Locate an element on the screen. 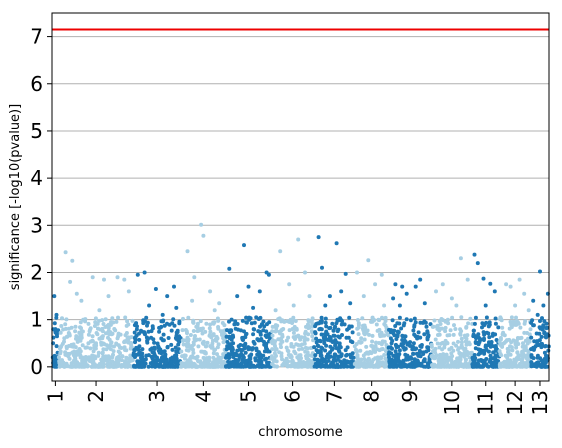 The height and width of the screenshot is (448, 562). y-tick-label: 1 is located at coordinates (36, 320).